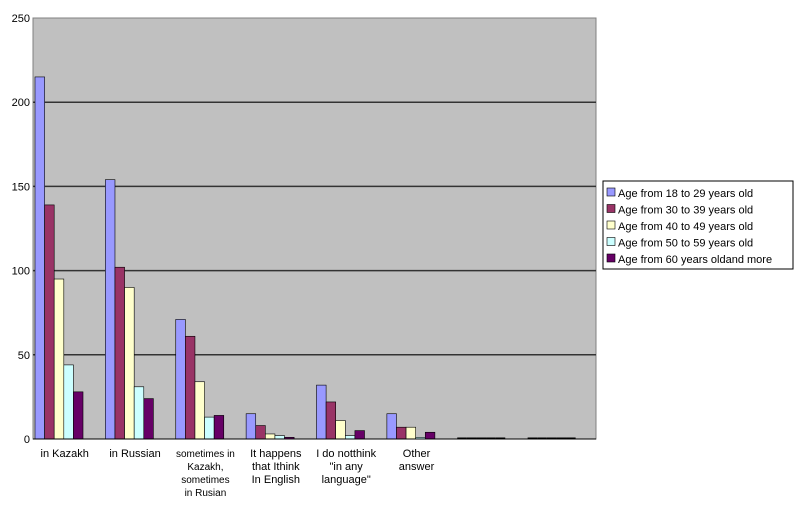 The height and width of the screenshot is (505, 796). What do you see at coordinates (21, 272) in the screenshot?
I see `y-tick-label: 100` at bounding box center [21, 272].